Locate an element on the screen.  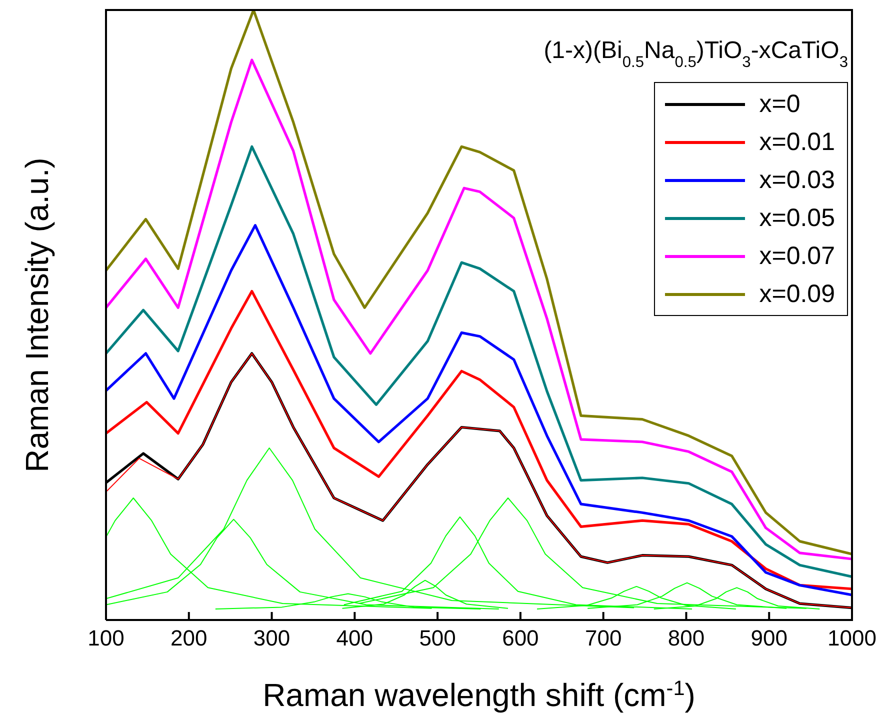
x-tick-label: 800 is located at coordinates (686, 638).